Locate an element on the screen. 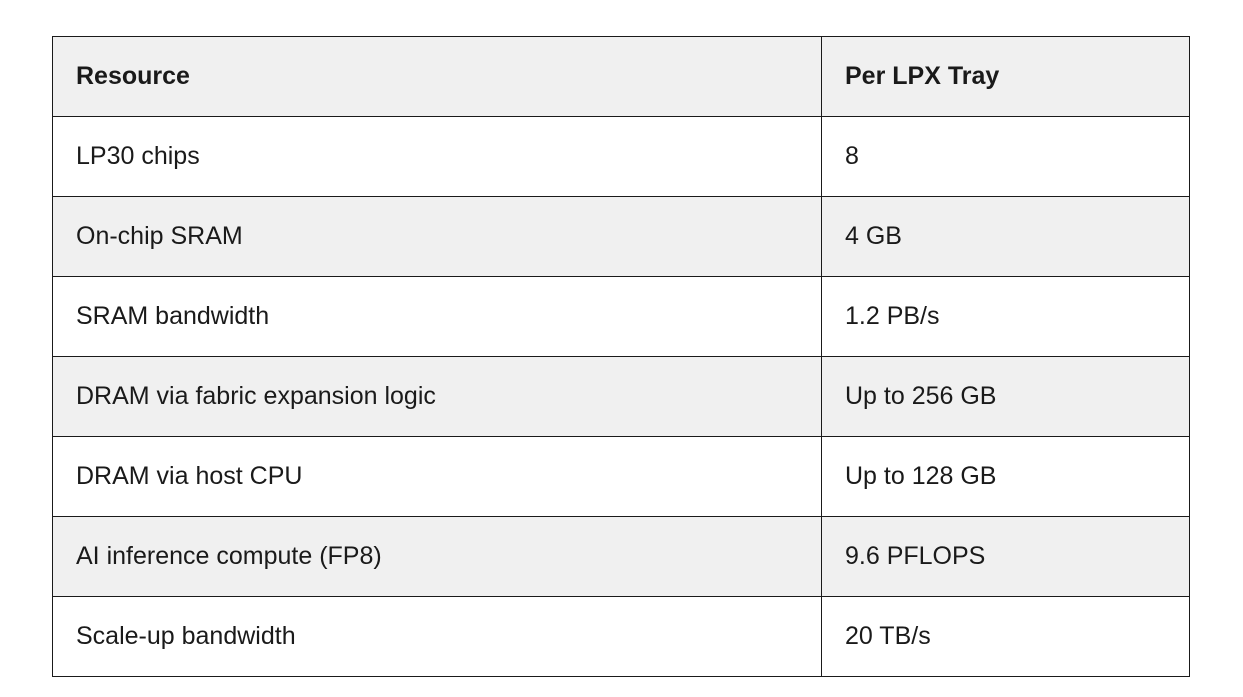 The height and width of the screenshot is (697, 1243). value-cell: 9.6 PFLOPS is located at coordinates (1005, 556).